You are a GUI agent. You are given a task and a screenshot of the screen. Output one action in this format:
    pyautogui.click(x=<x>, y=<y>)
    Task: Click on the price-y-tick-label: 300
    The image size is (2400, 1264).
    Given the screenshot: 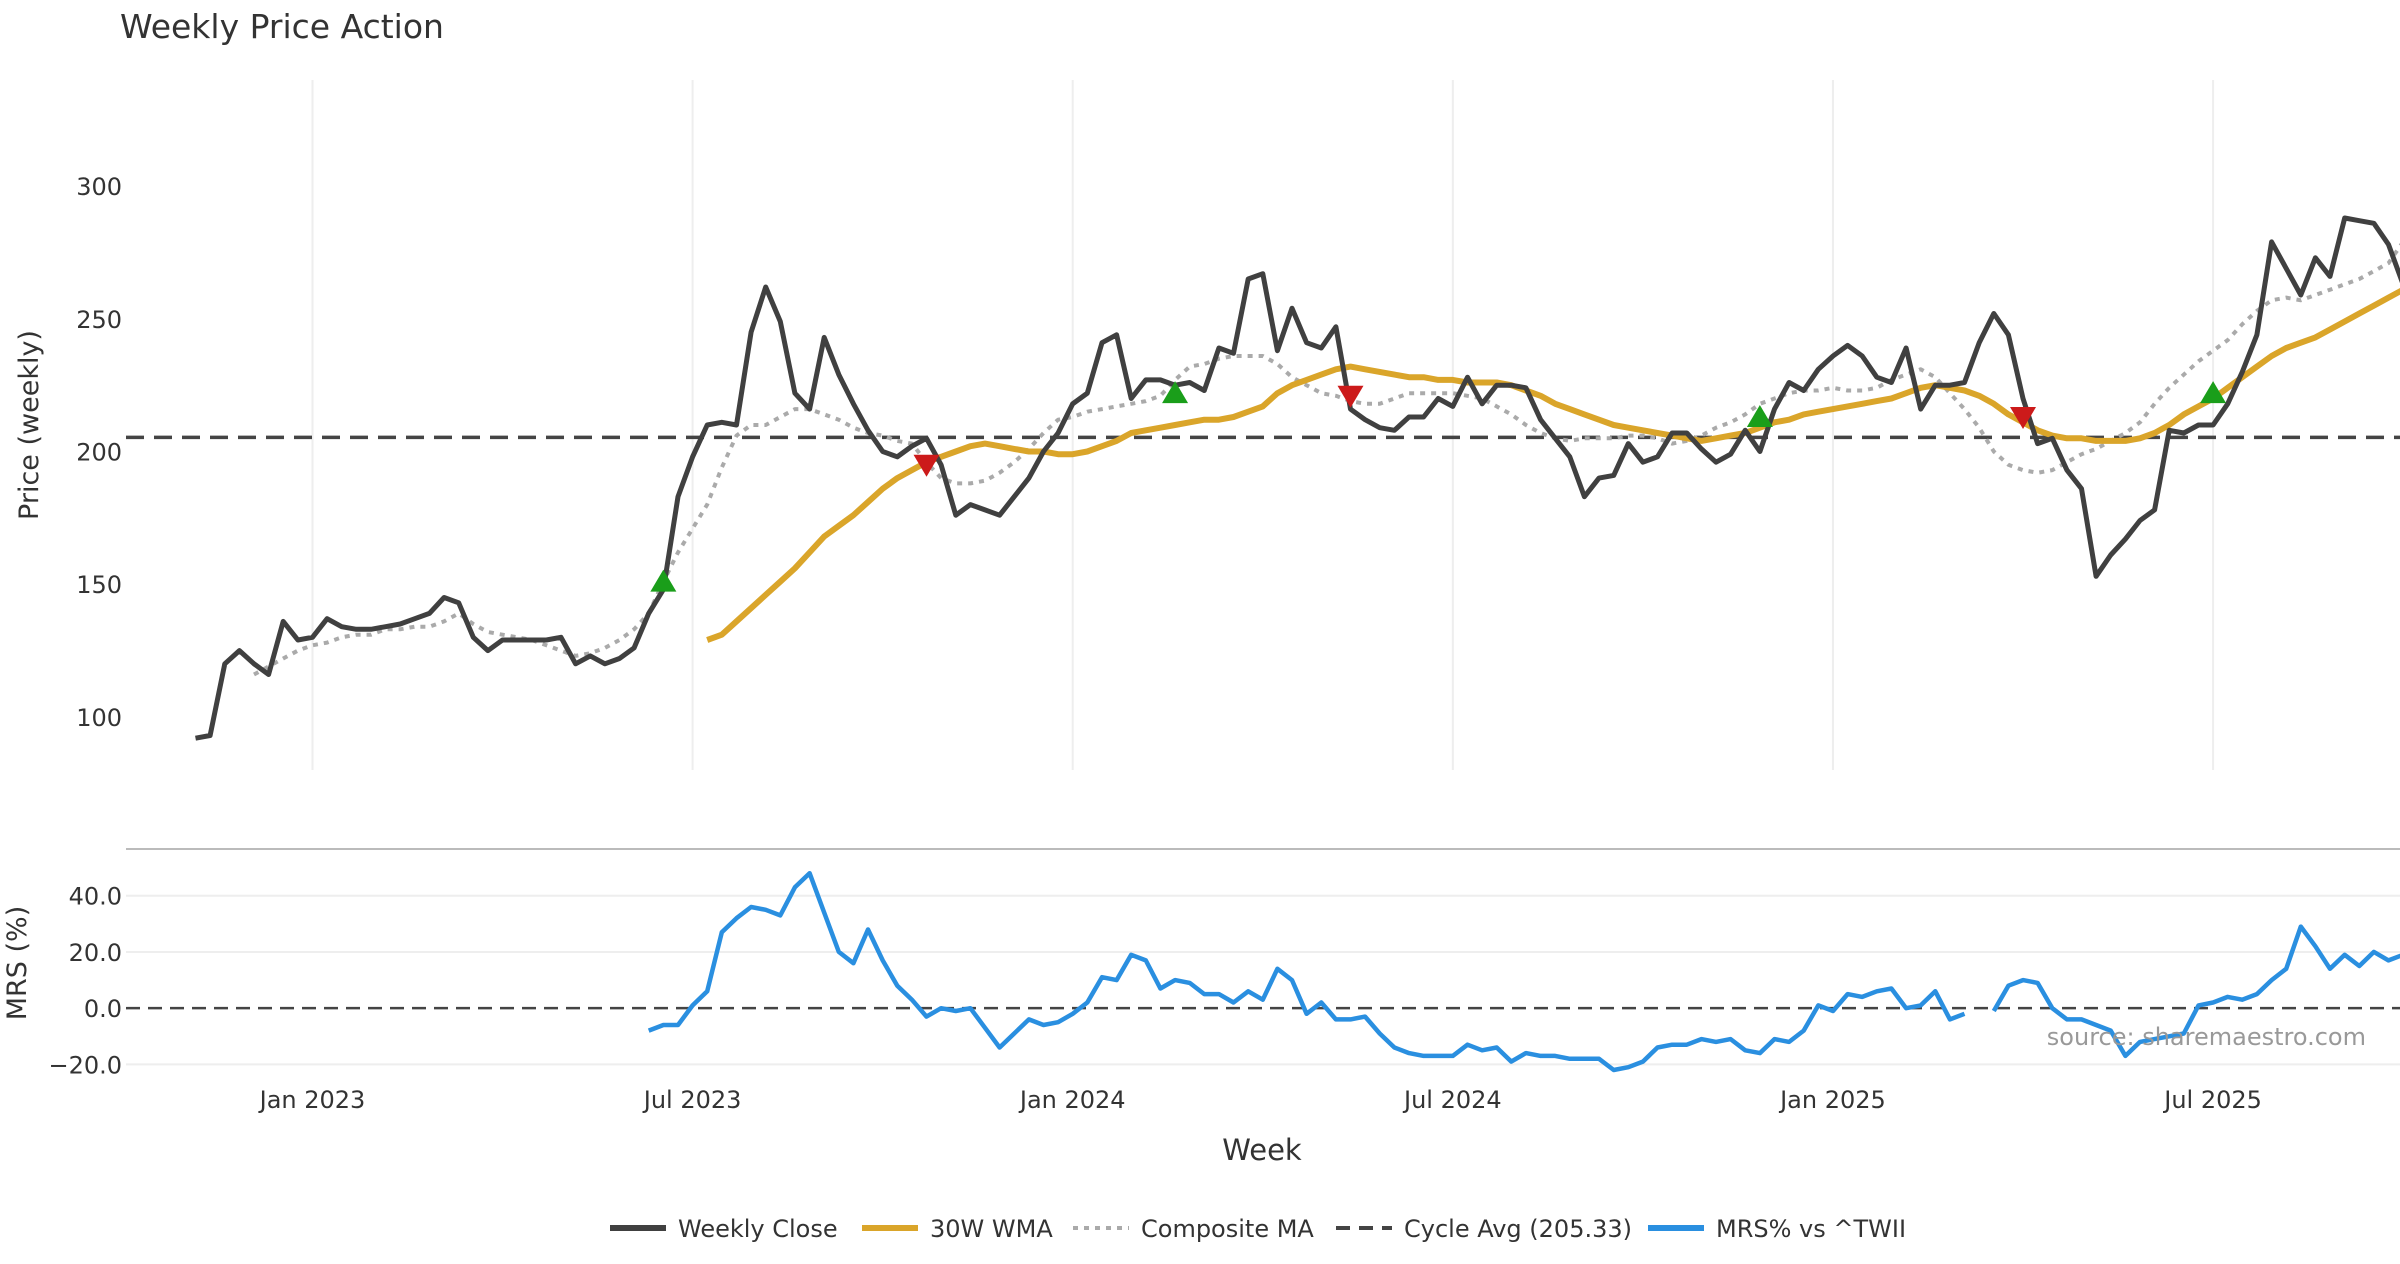 What is the action you would take?
    pyautogui.click(x=99, y=187)
    